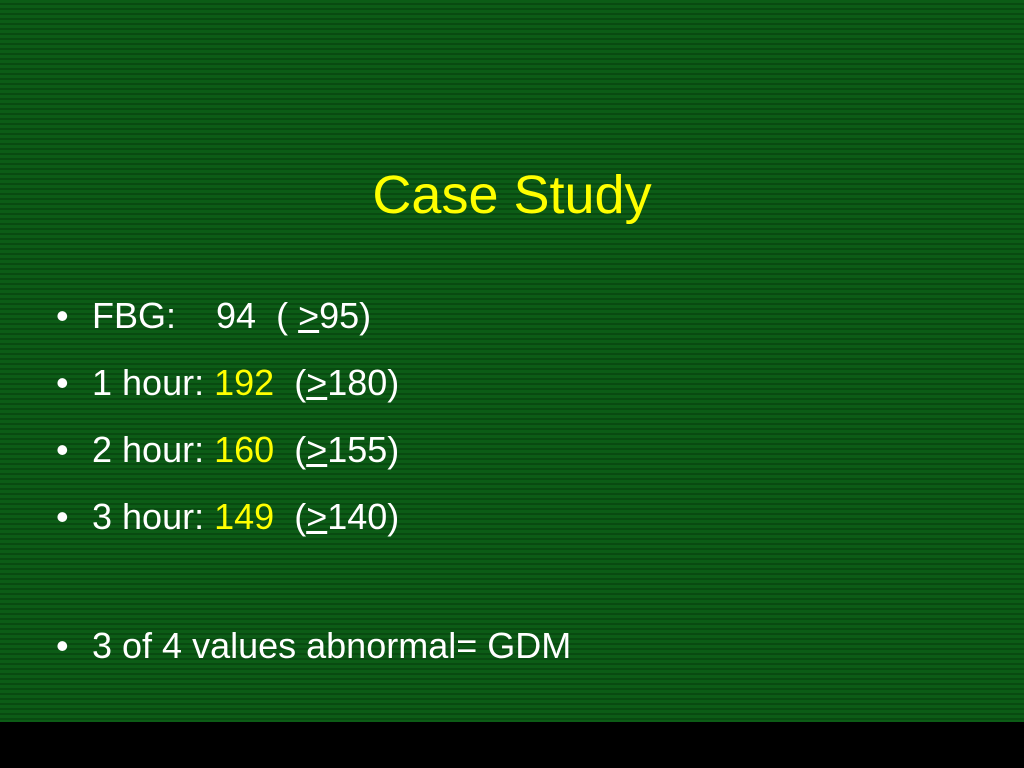  I want to click on bullet-value: 160, so click(244, 449).